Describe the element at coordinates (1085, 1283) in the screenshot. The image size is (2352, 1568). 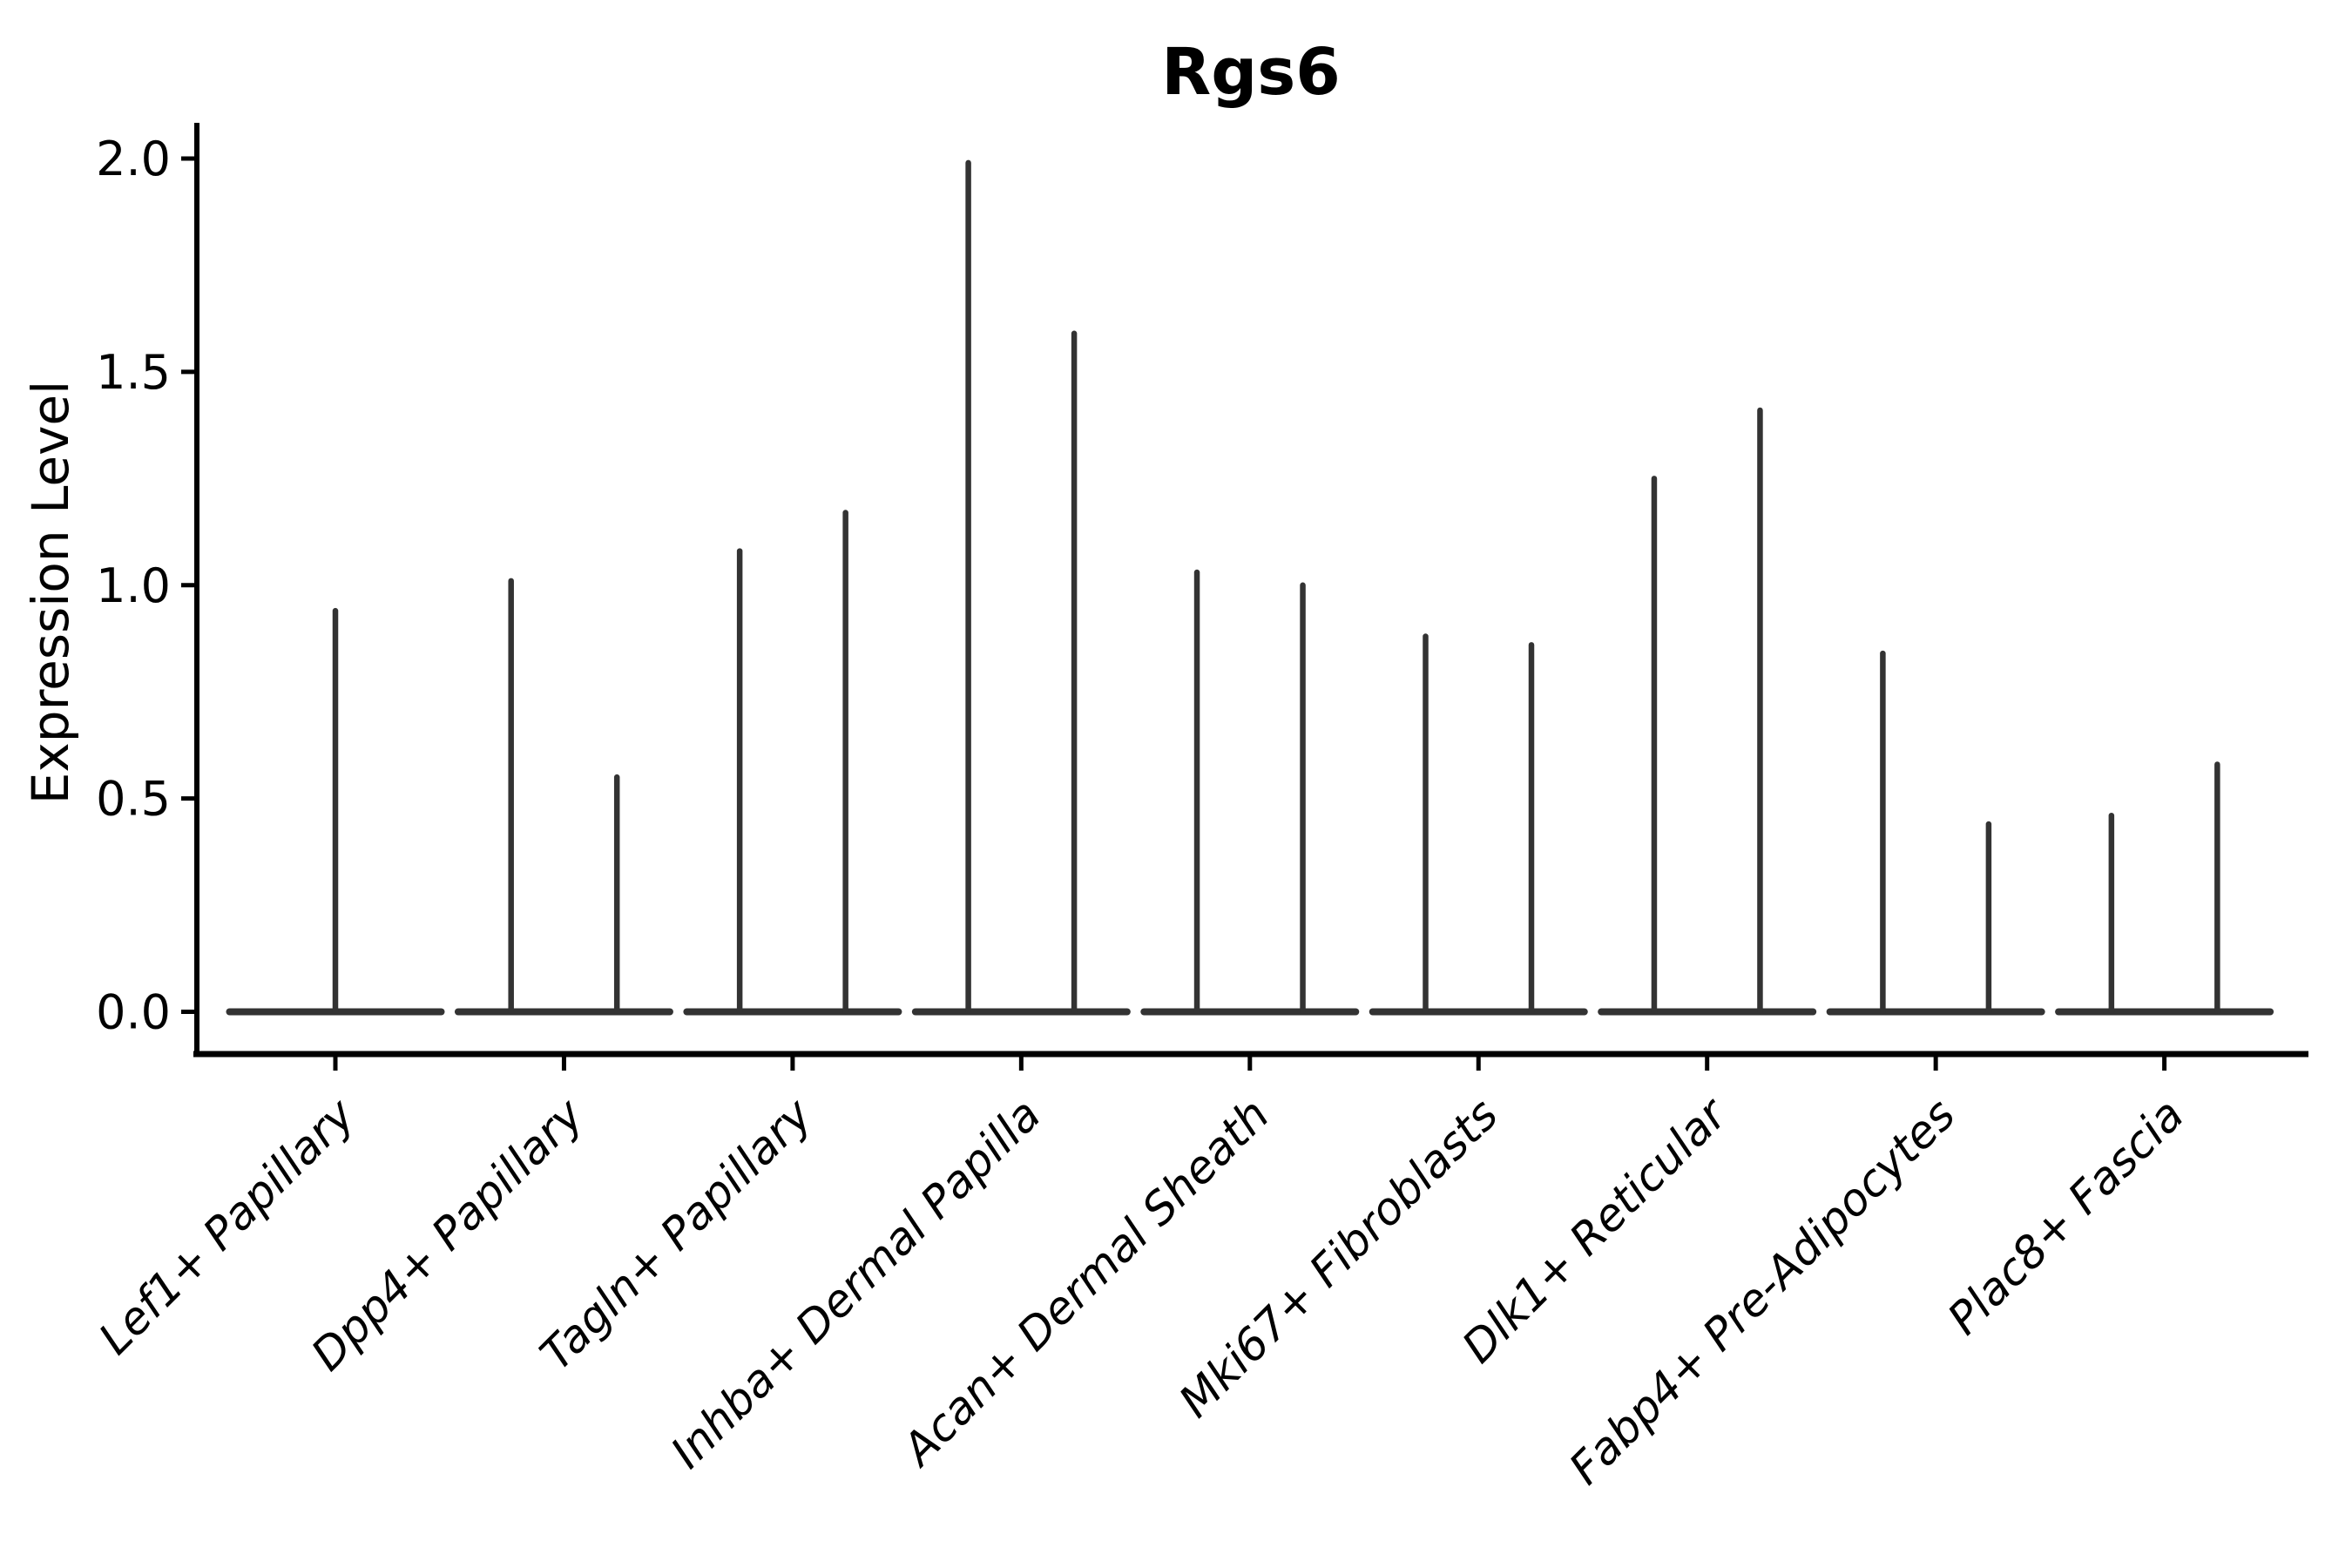
I see `x-tick-label: Acan+ Dermal Sheath` at that location.